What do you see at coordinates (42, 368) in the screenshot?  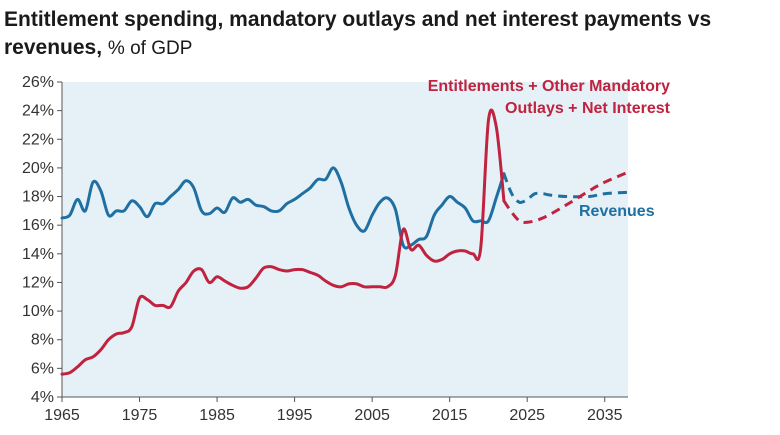 I see `y-tick-label: 6%` at bounding box center [42, 368].